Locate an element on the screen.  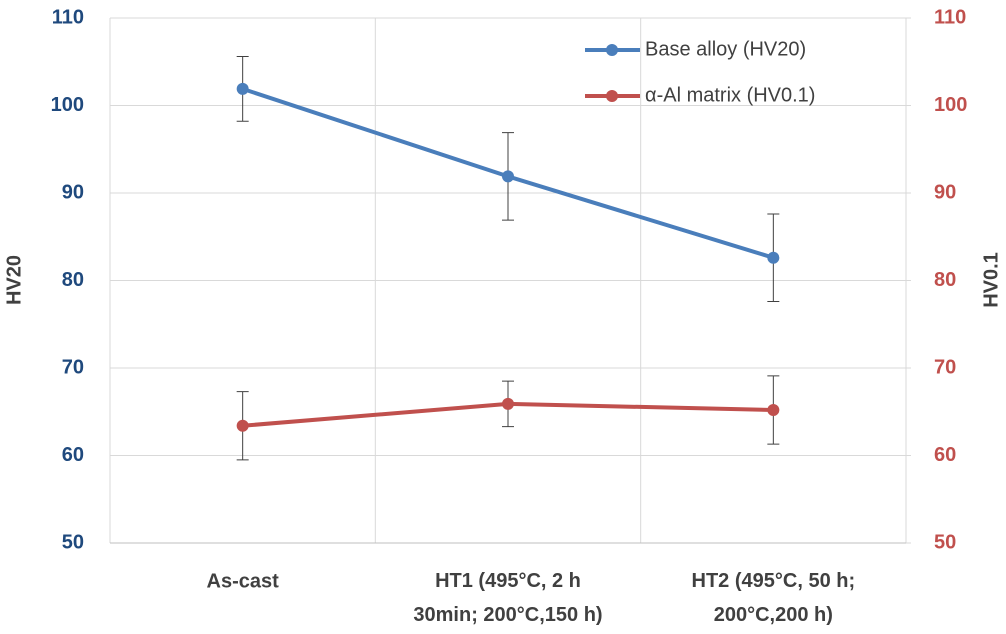
y-tick-label: 70 is located at coordinates (73, 367).